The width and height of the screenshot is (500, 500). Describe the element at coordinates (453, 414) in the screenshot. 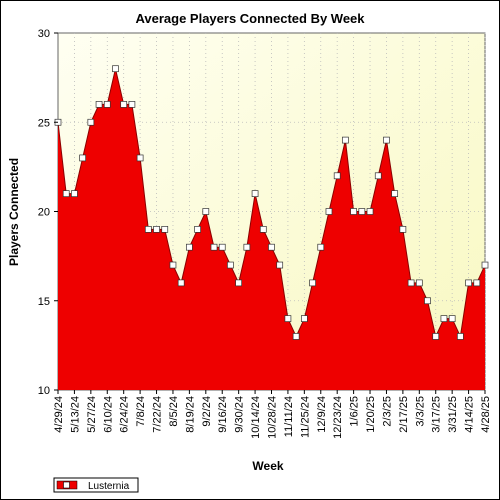

I see `x-tick-label: 3/31/25` at that location.